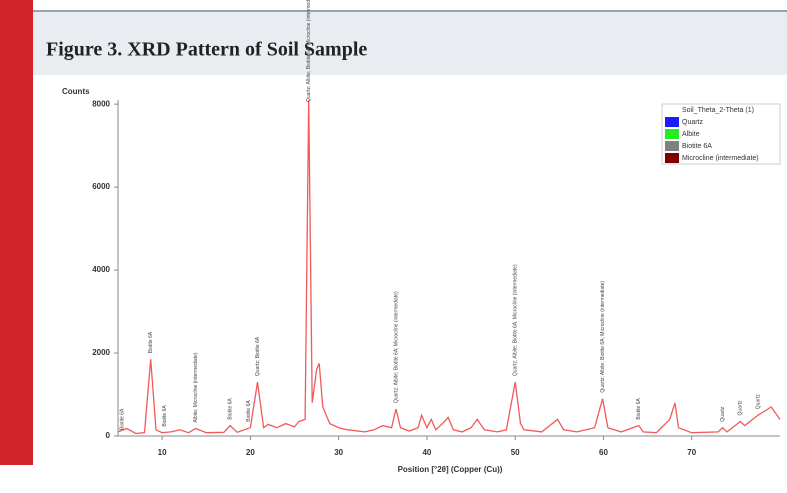 This screenshot has height=493, width=787. Describe the element at coordinates (101, 352) in the screenshot. I see `y-tick-label: 2000` at that location.